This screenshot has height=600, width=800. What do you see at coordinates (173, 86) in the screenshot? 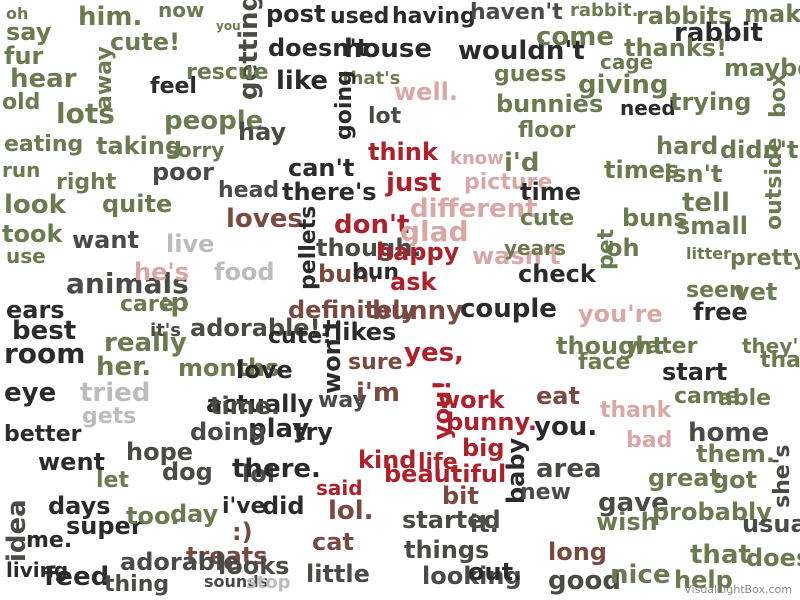
I see `cloud-word: feel` at bounding box center [173, 86].